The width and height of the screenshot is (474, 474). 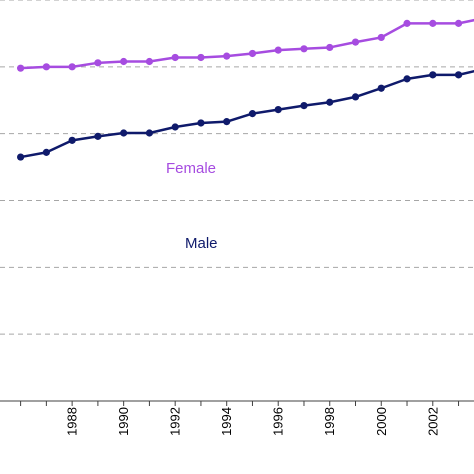 I want to click on x-tick-label: 1988, so click(x=72, y=421).